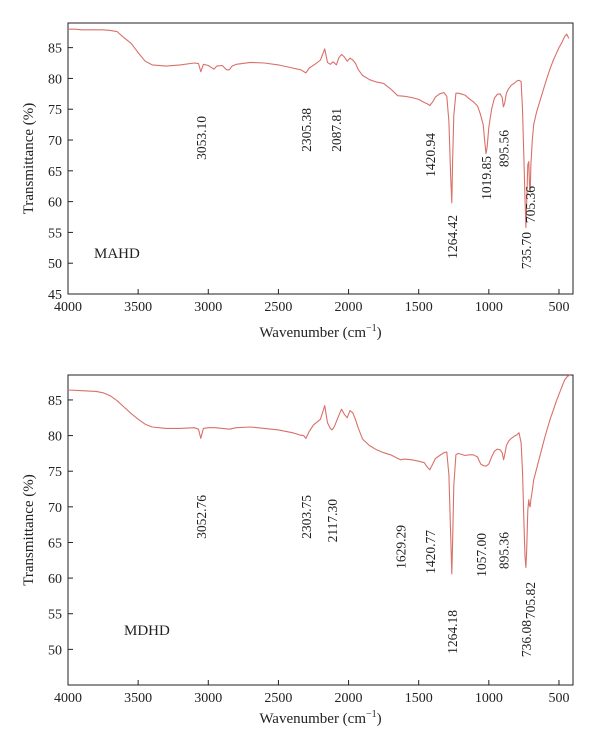 The height and width of the screenshot is (745, 600). Describe the element at coordinates (306, 517) in the screenshot. I see `peak-label: 2303.75` at that location.